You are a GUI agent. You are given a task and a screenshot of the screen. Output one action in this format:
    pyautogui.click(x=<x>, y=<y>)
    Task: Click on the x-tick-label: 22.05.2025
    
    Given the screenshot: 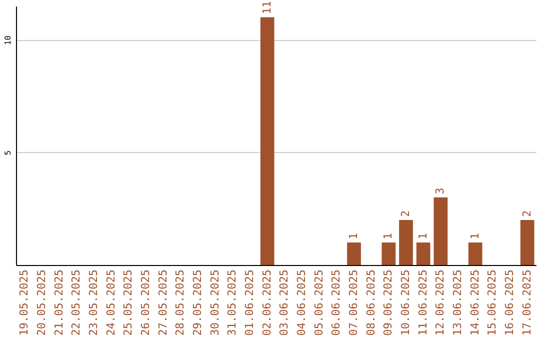 What is the action you would take?
    pyautogui.click(x=76, y=303)
    